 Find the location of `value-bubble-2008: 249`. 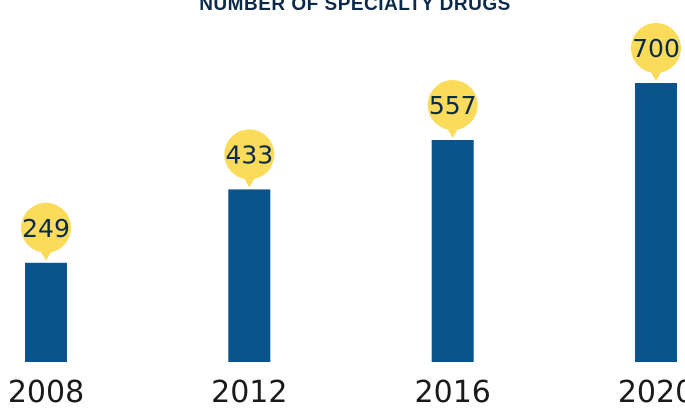

value-bubble-2008: 249 is located at coordinates (46, 231).